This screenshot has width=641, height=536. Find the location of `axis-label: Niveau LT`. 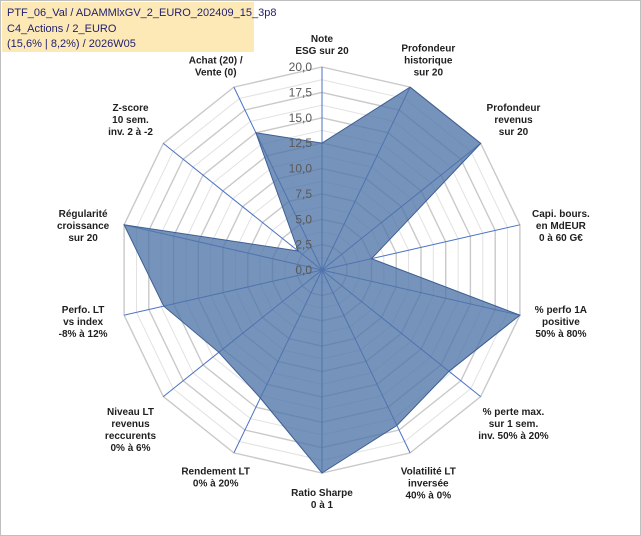

axis-label: Niveau LT is located at coordinates (130, 412).